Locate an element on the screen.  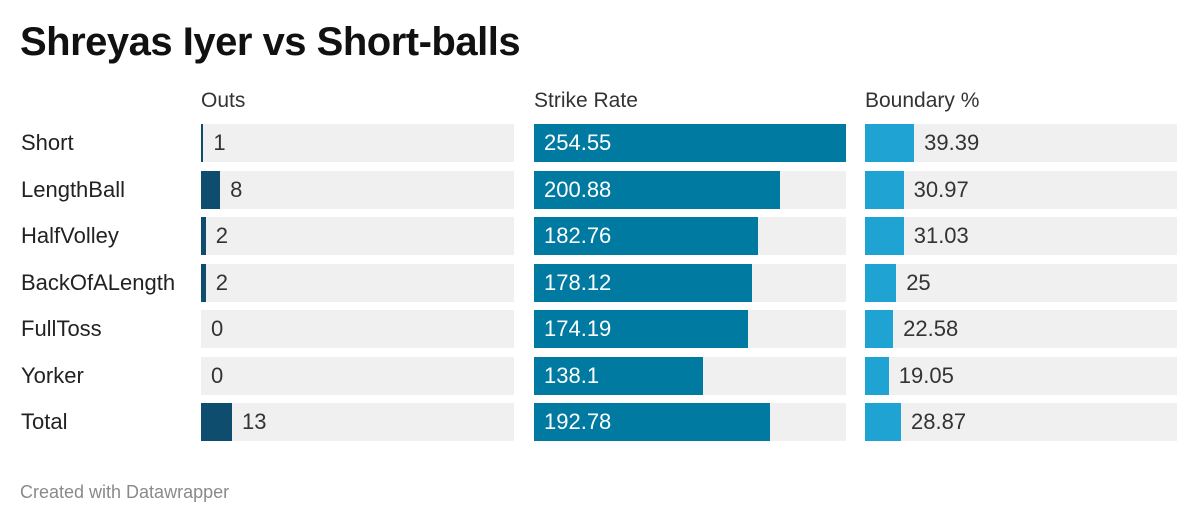
bar-track: 182.76 is located at coordinates (690, 236).